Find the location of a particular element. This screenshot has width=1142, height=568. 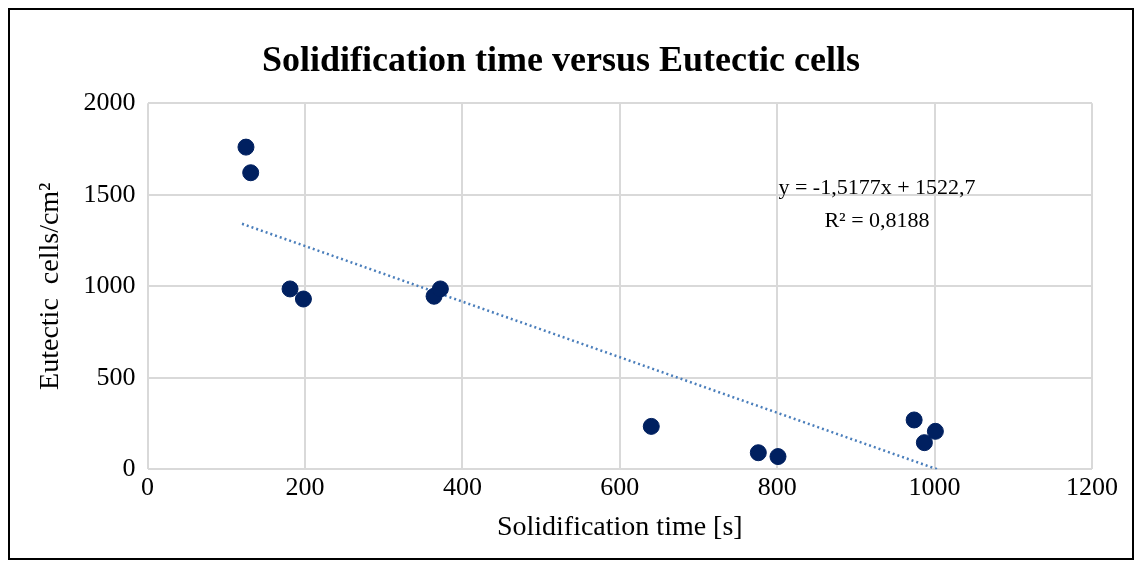

x-tick-label: 1000 is located at coordinates (934, 486).